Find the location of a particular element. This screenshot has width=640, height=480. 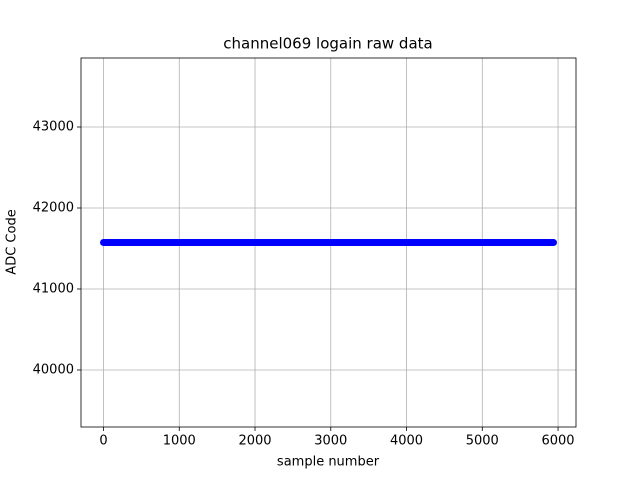

chart-title: channel069 logain raw data is located at coordinates (327, 44).